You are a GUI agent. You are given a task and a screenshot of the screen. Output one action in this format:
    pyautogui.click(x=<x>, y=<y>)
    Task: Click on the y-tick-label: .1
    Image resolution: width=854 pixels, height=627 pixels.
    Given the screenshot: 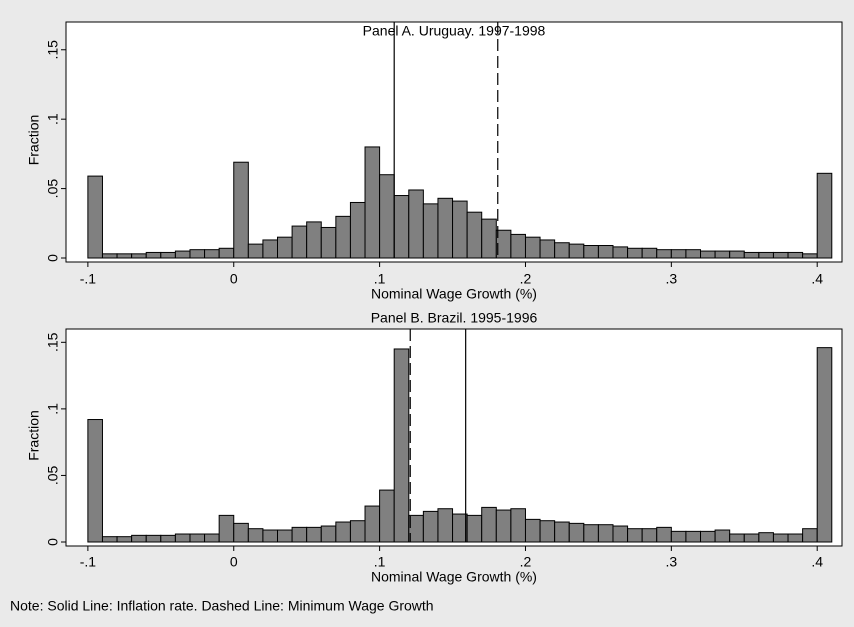 What is the action you would take?
    pyautogui.click(x=53, y=119)
    